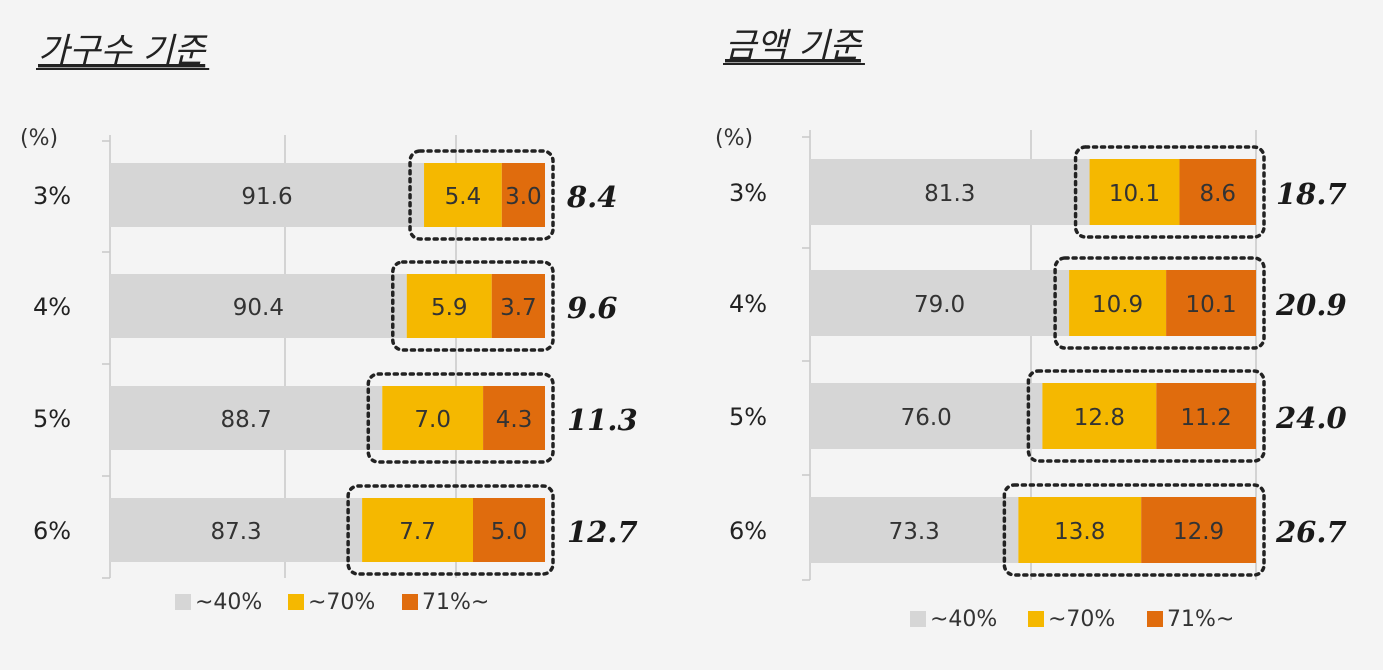 This screenshot has height=670, width=1383. I want to click on data-label: 11.2, so click(1206, 418).